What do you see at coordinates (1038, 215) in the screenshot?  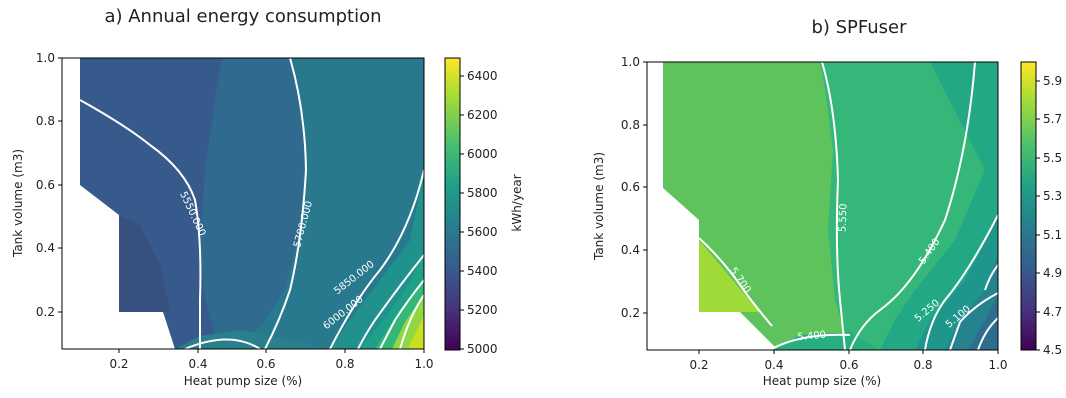 I see `panel-b-colorbar-ticks` at bounding box center [1038, 215].